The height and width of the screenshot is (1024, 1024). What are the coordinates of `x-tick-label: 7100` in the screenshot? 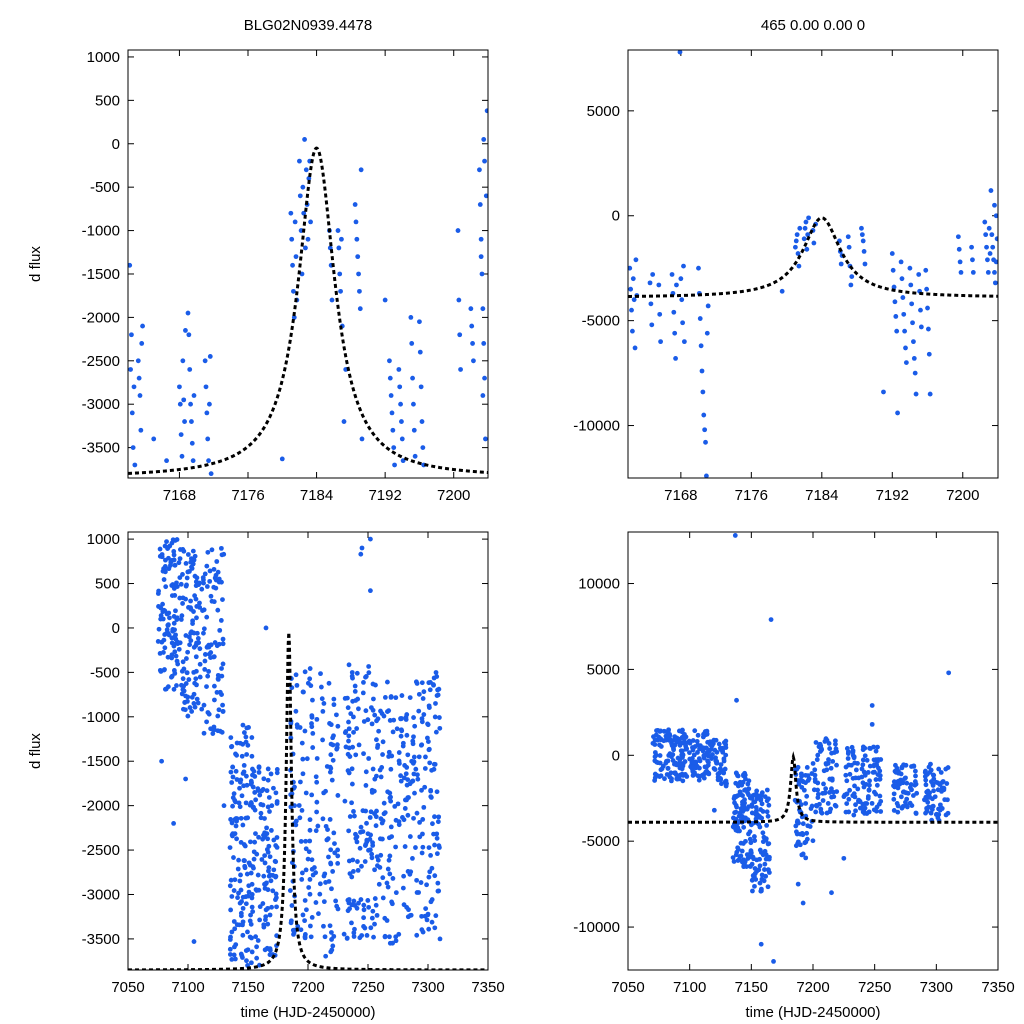 It's located at (689, 987).